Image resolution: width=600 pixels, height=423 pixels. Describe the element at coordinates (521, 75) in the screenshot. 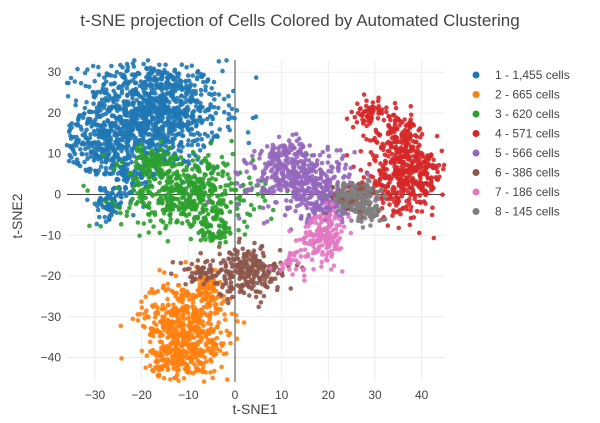

I see `legend-item-1: 1 - 1,455 cells` at that location.